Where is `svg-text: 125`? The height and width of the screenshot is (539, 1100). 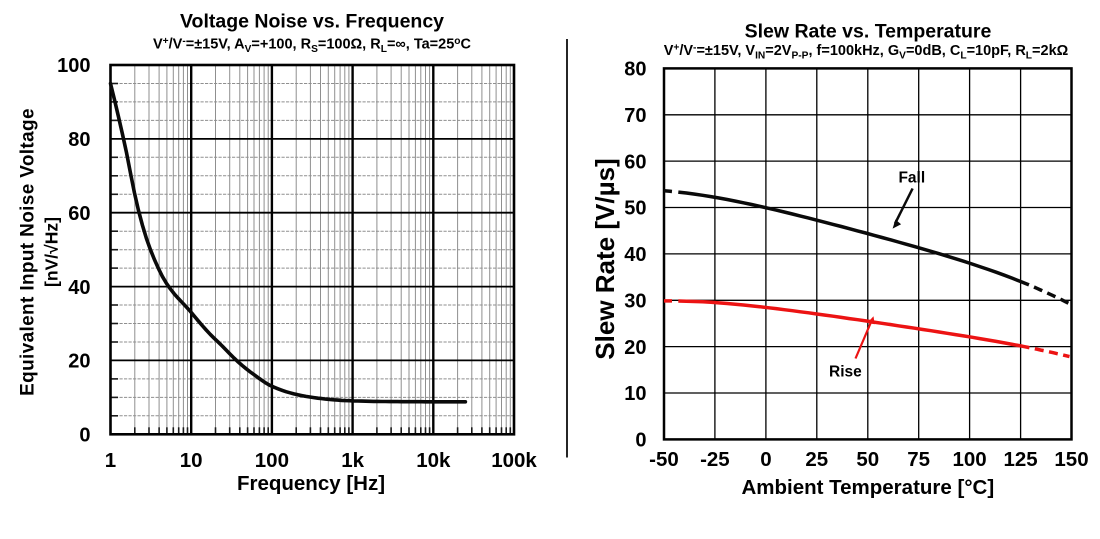 svg-text: 125 is located at coordinates (1020, 459).